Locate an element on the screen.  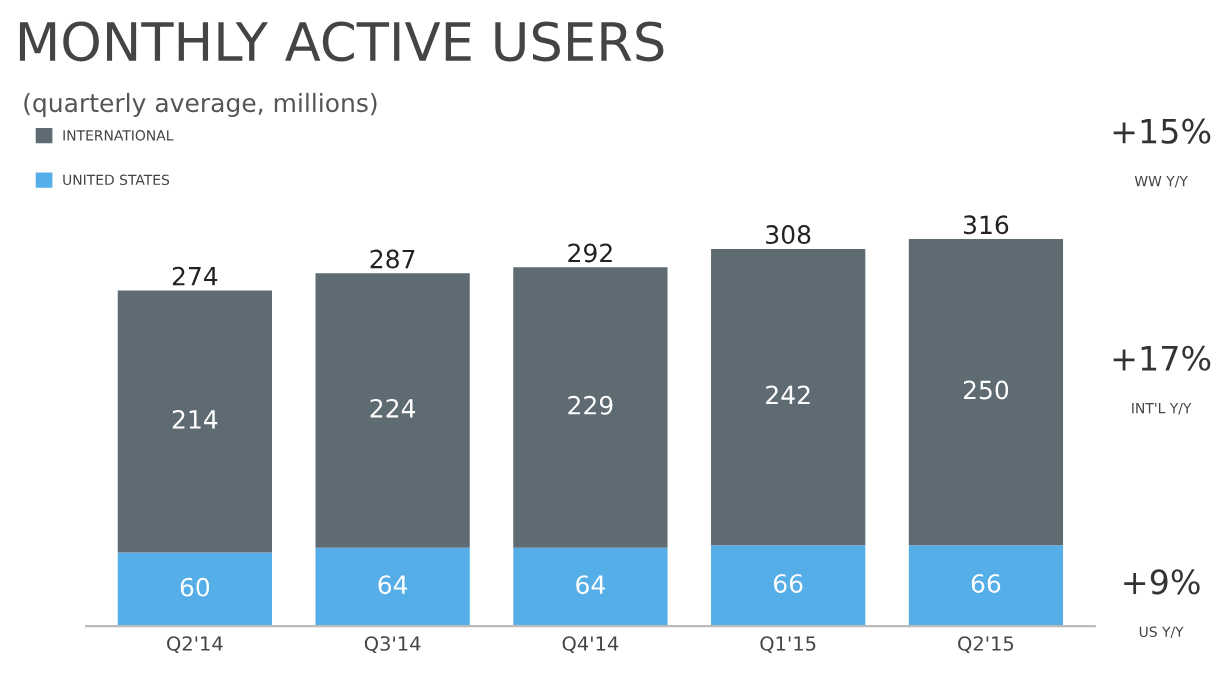
x-tick-label: Q4'14 is located at coordinates (590, 645).